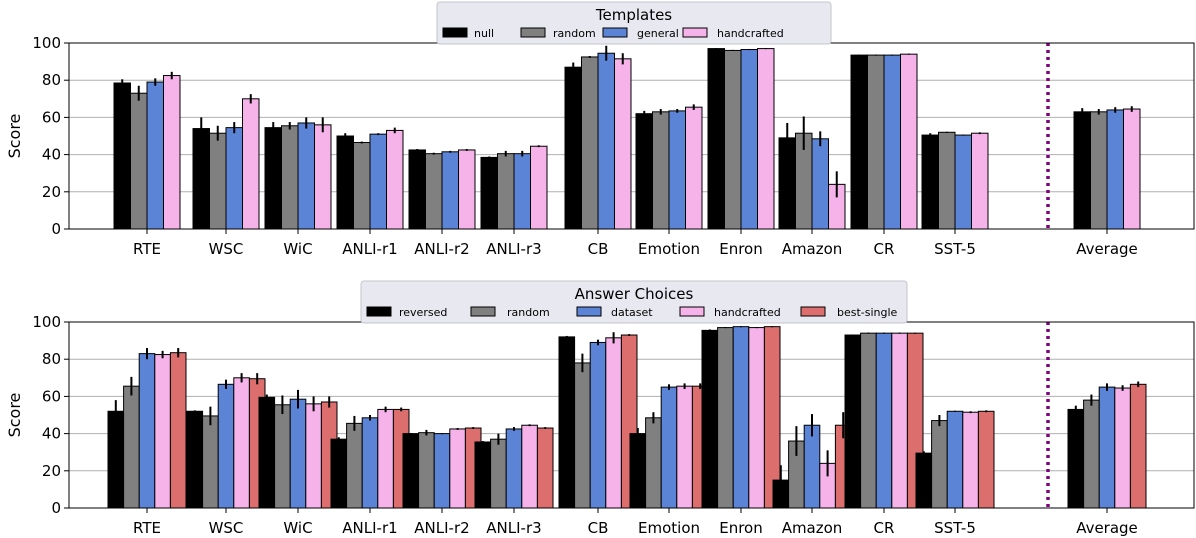  What do you see at coordinates (51, 359) in the screenshot?
I see `y-tick-label: 80` at bounding box center [51, 359].